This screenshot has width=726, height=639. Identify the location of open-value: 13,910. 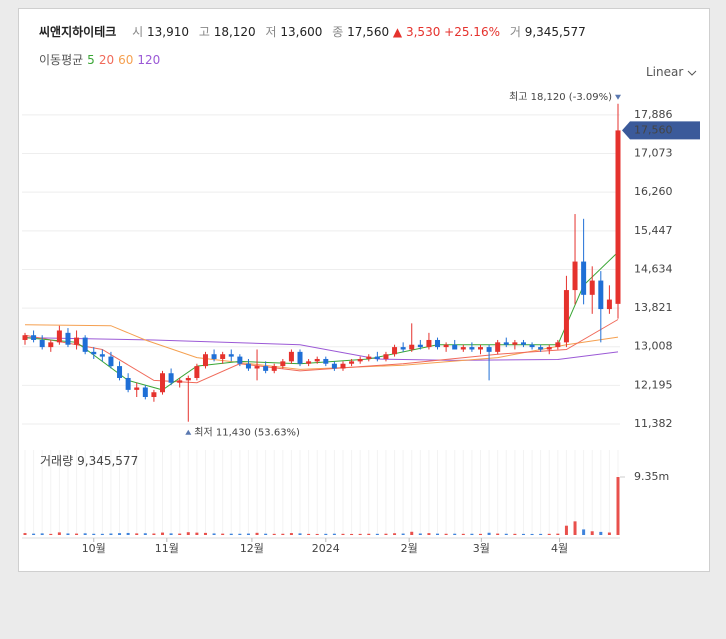
(167, 32).